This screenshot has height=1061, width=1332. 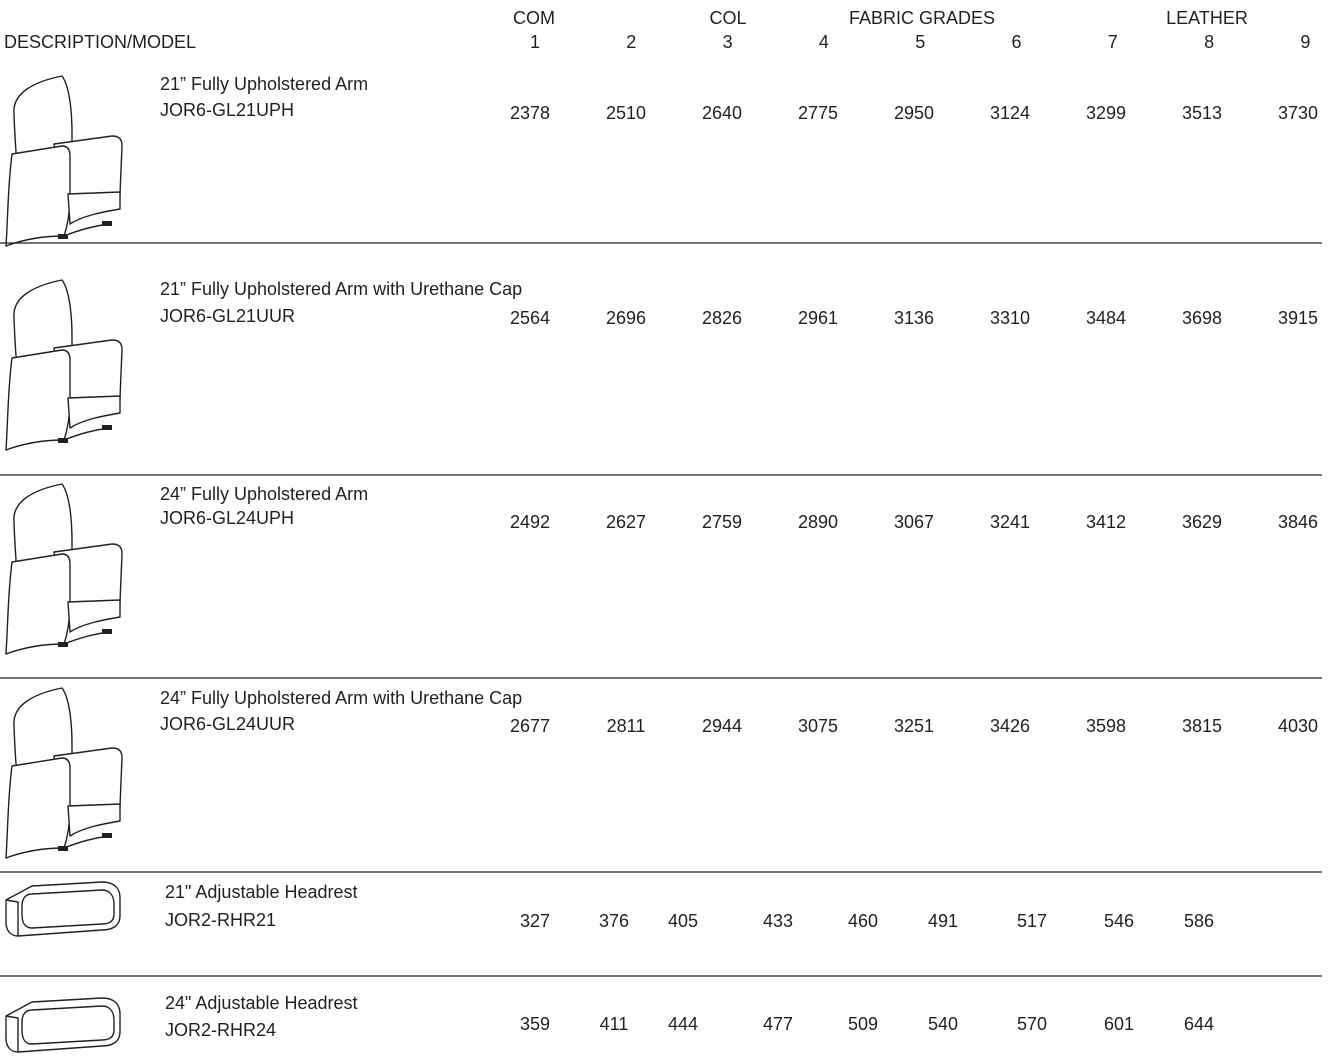 I want to click on price: 3629, so click(x=1202, y=522).